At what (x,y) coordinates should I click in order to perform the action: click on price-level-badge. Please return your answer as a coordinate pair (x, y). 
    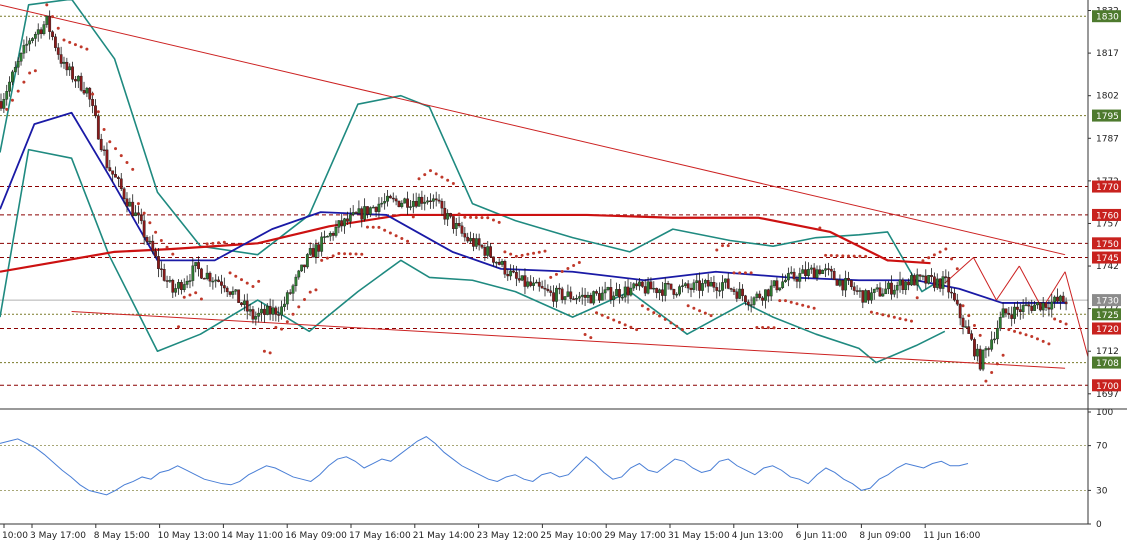
    Looking at the image, I should click on (1106, 362).